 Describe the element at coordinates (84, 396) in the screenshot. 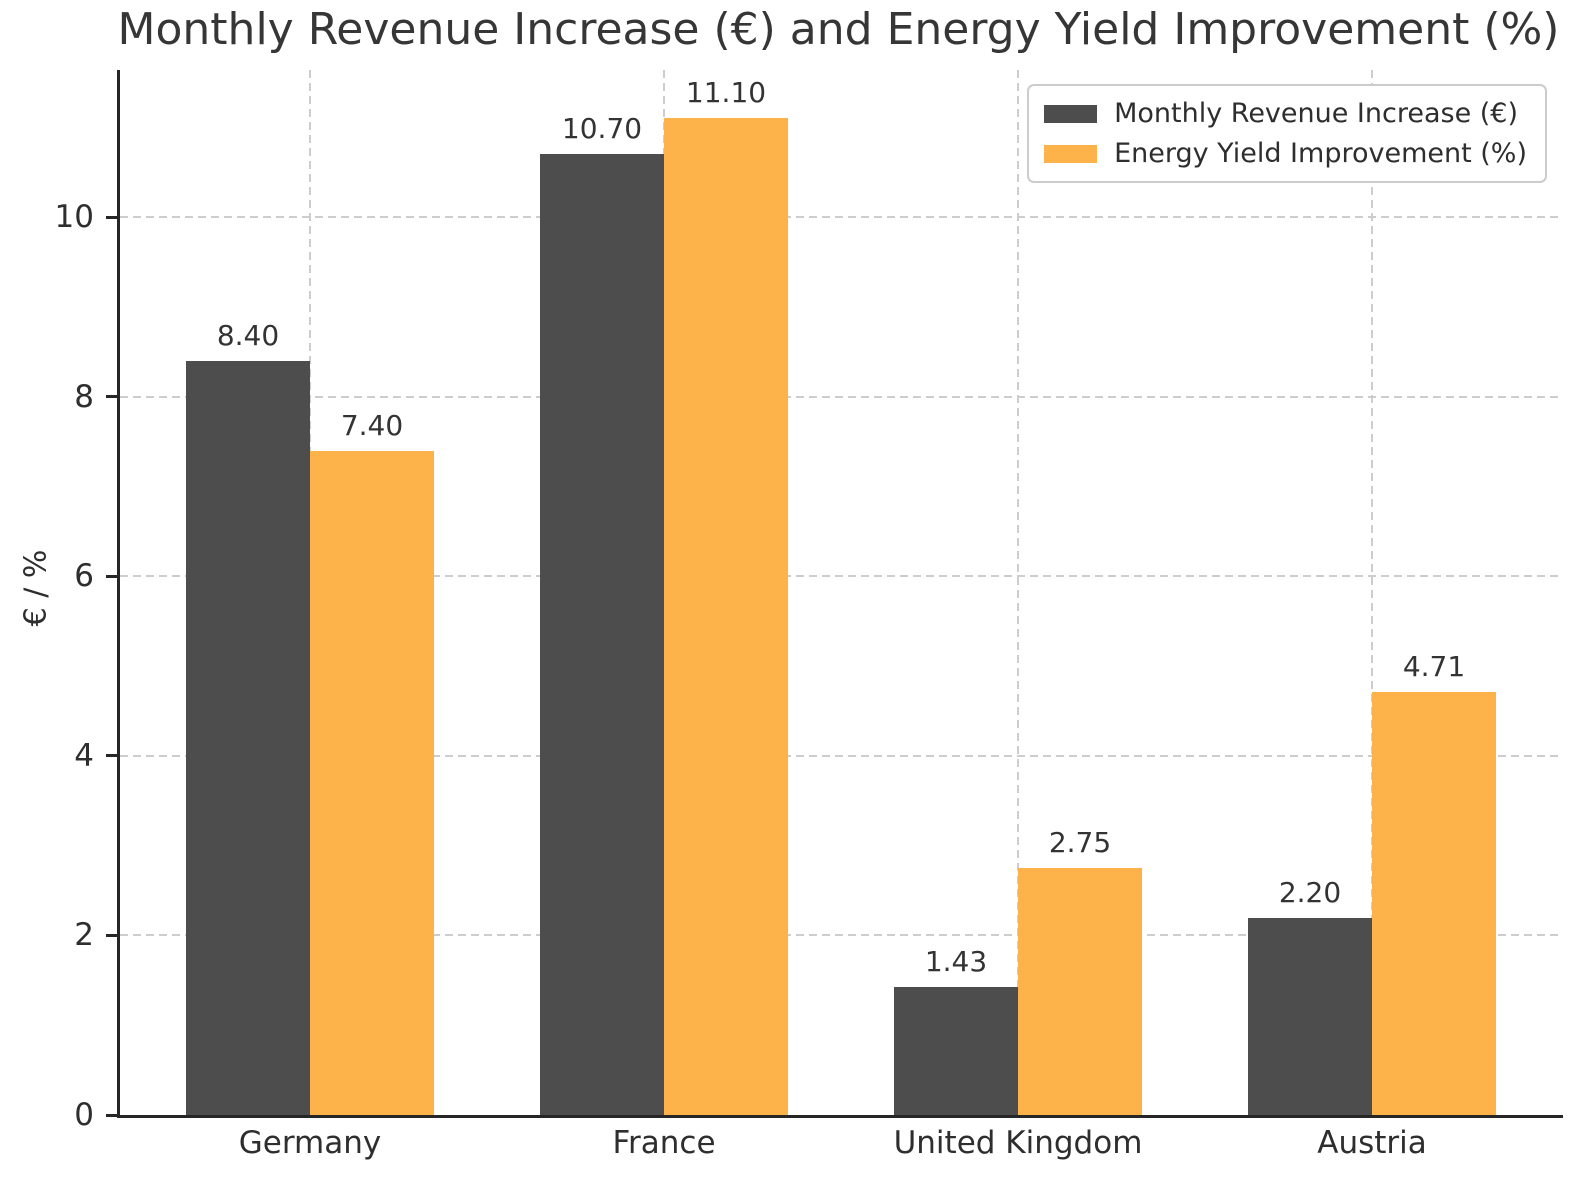

I see `y-tick-label: 8` at that location.